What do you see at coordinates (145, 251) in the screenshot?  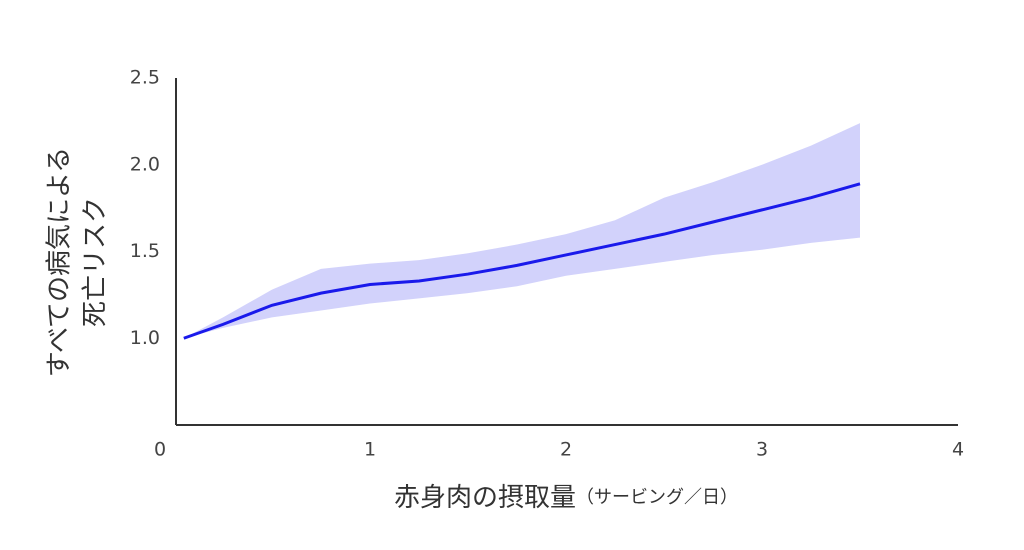 I see `y-tick-label: 1.5` at bounding box center [145, 251].